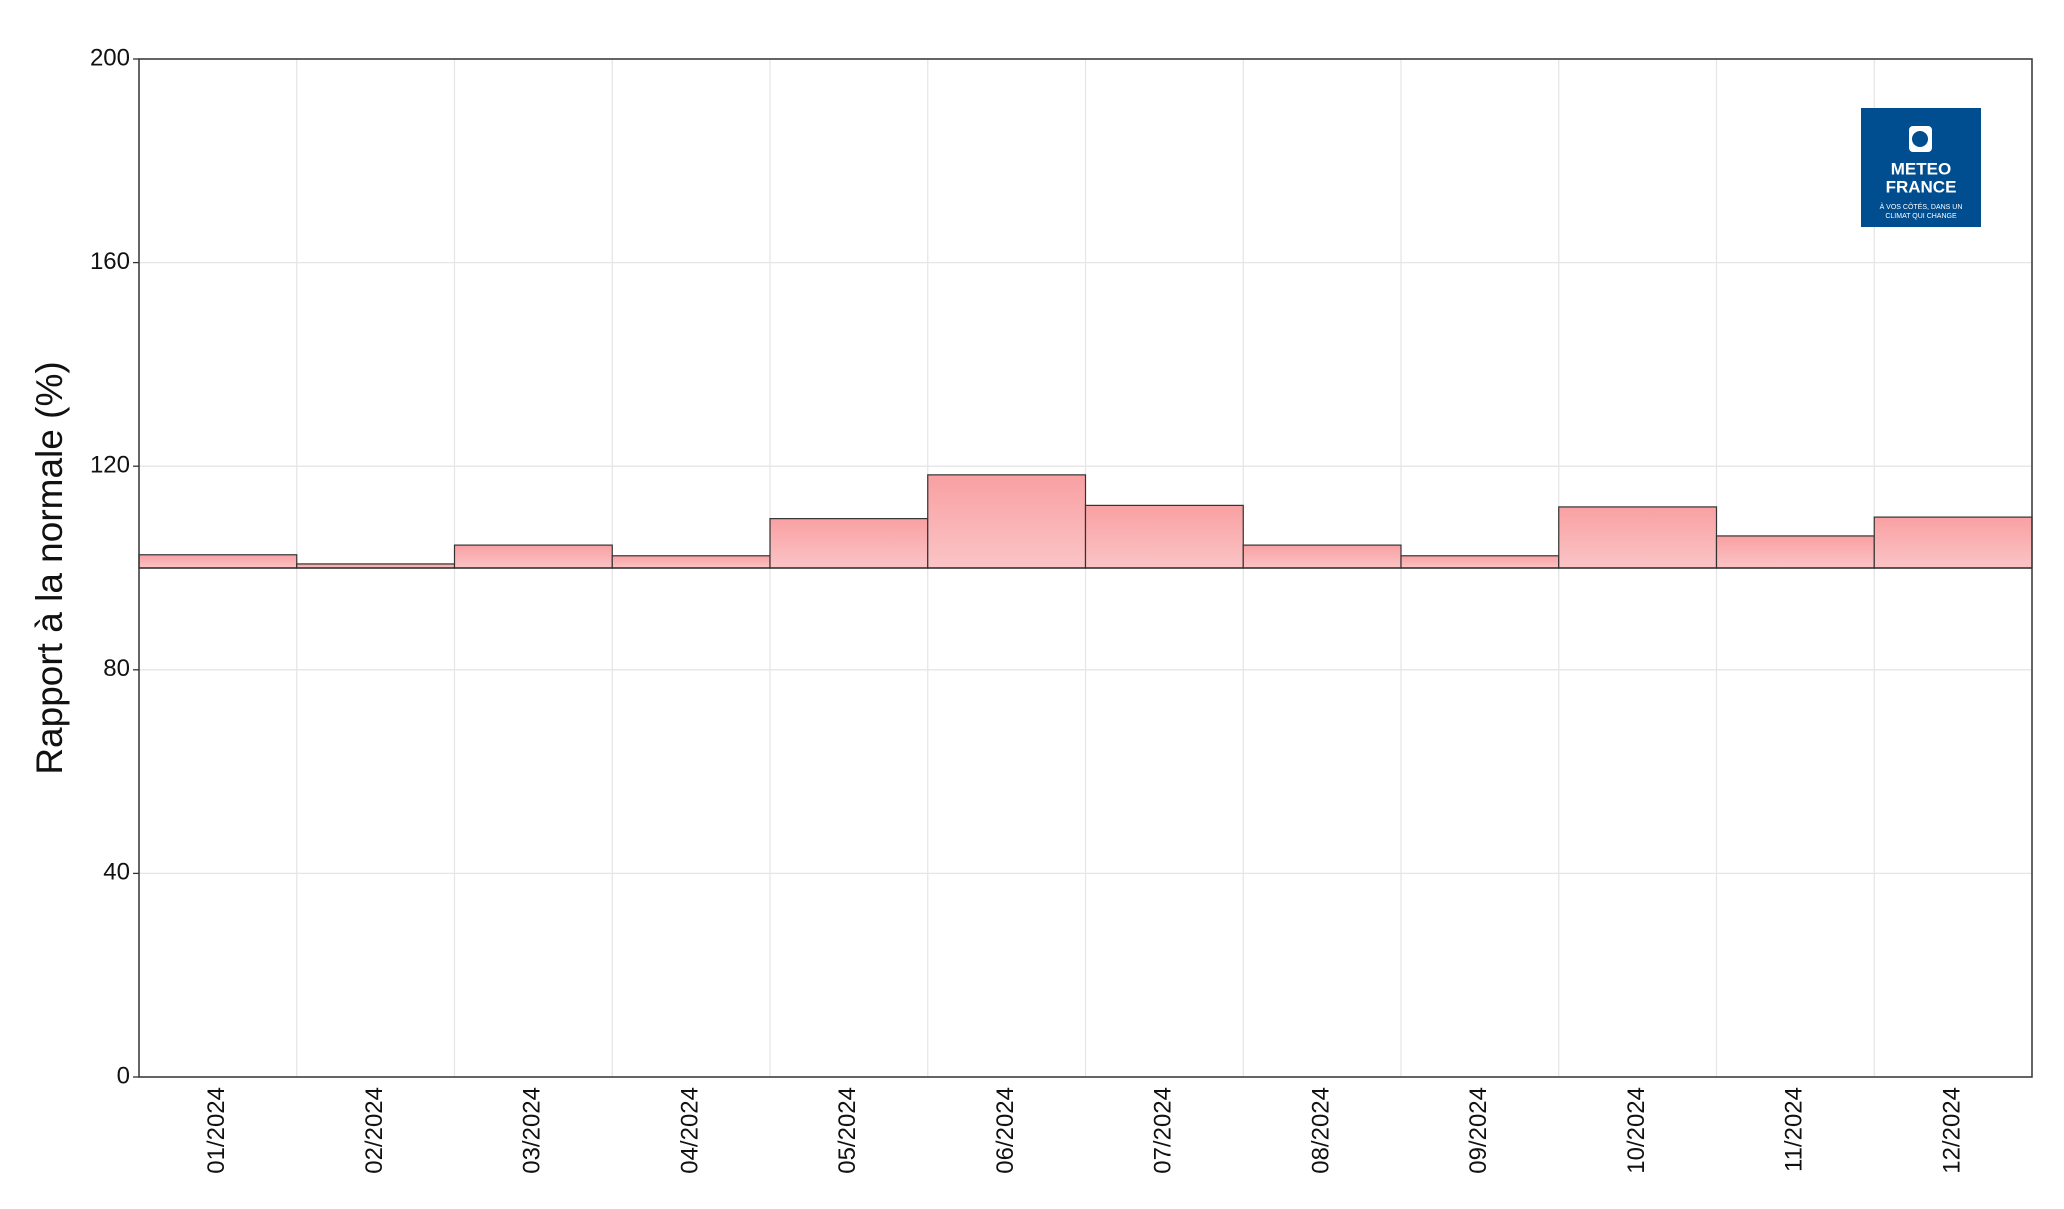  I want to click on x-tick-label: 04/2024, so click(689, 1130).